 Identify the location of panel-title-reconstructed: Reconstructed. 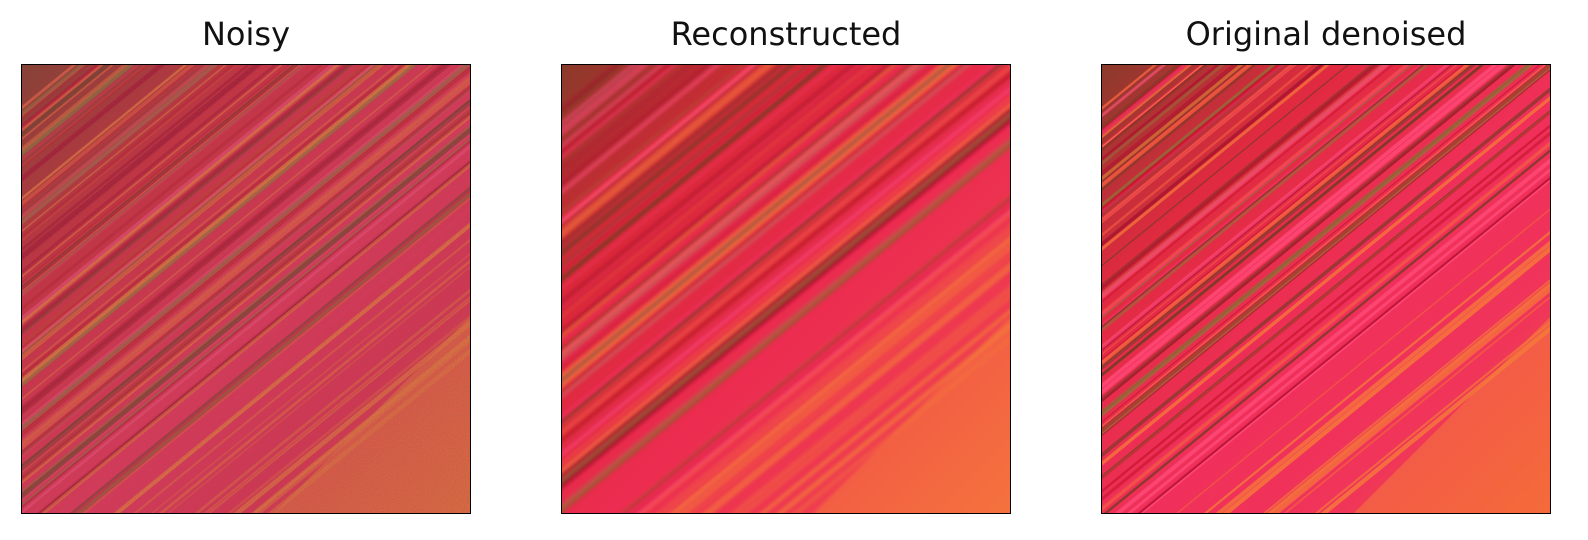
(786, 34).